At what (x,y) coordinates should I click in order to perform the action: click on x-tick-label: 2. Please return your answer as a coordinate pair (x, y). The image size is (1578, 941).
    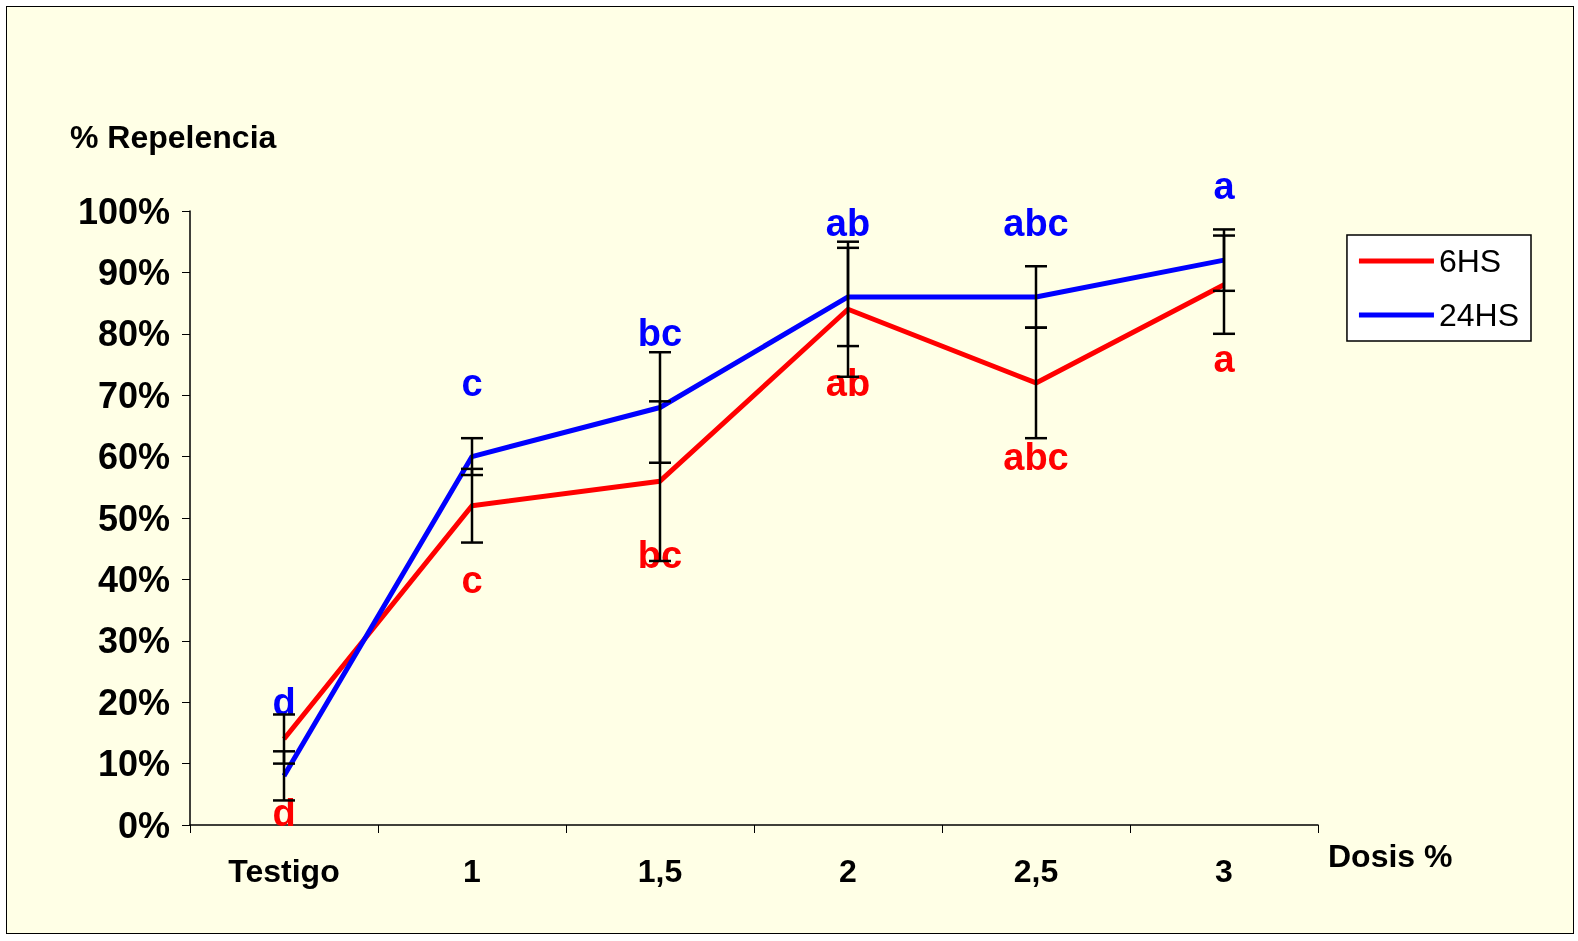
    Looking at the image, I should click on (848, 871).